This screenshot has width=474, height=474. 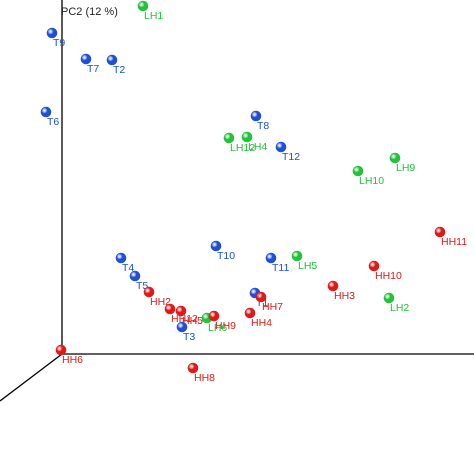 I want to click on label-lh2: LH2, so click(x=399, y=308).